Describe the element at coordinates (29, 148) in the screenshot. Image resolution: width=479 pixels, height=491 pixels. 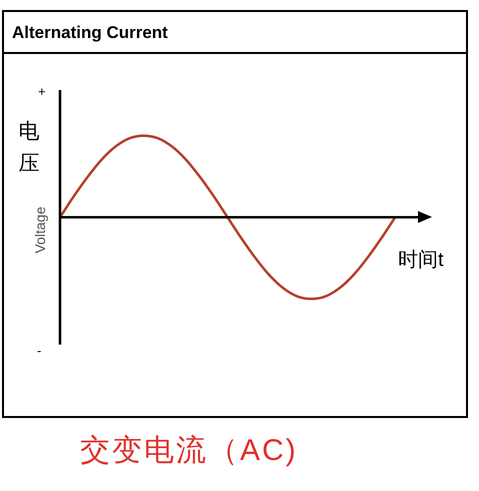
I see `text: 电压` at that location.